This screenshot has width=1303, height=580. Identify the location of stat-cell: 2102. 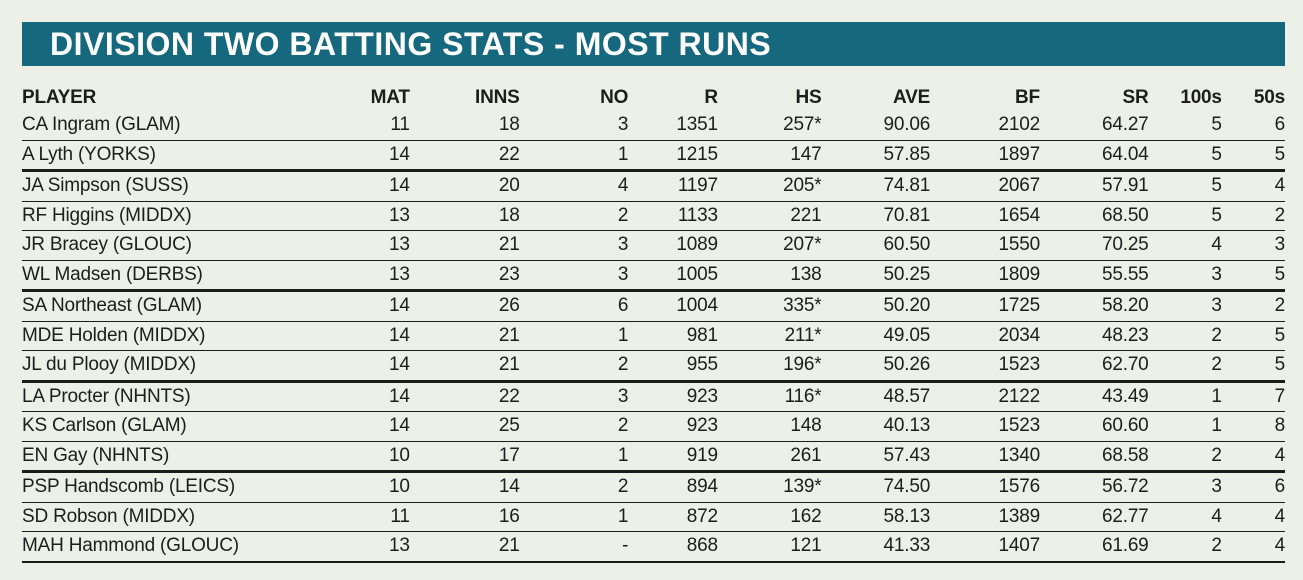
(985, 126).